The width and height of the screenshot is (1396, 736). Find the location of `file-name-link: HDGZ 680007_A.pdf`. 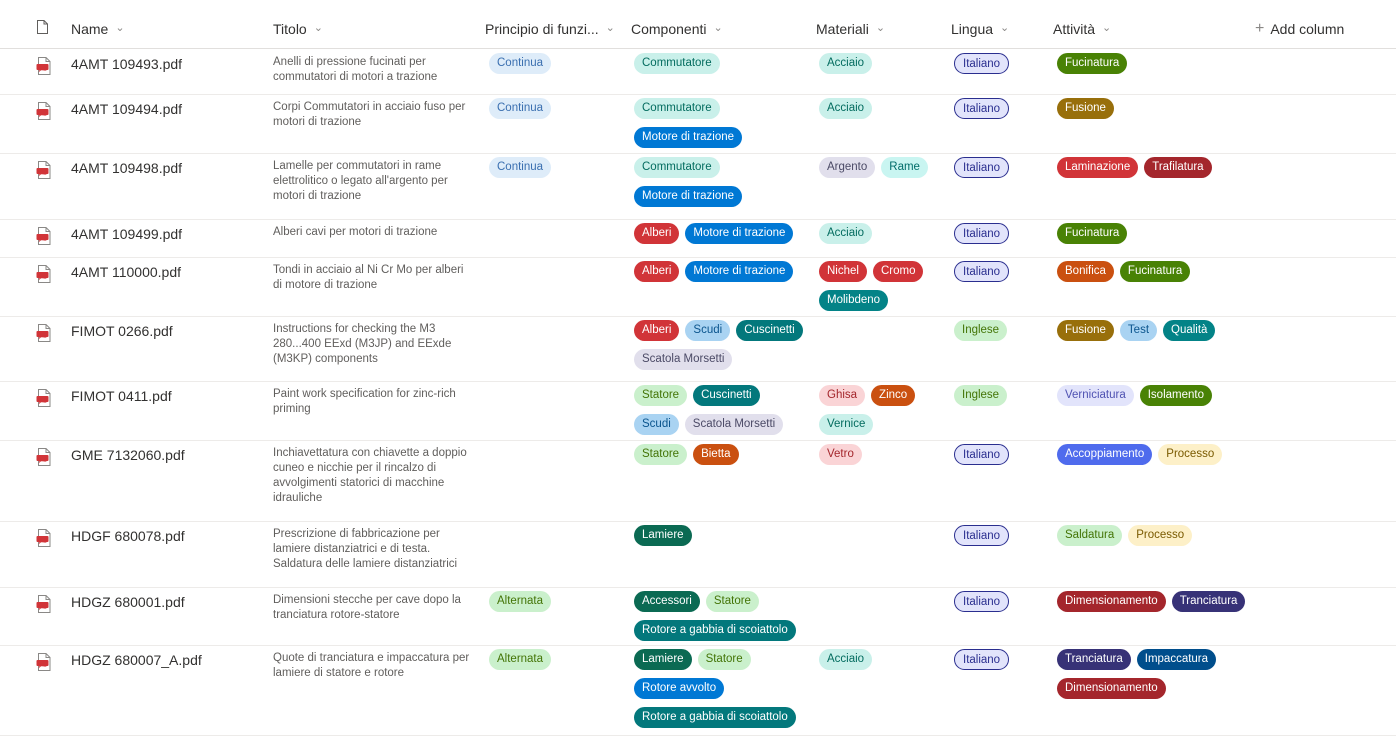

file-name-link: HDGZ 680007_A.pdf is located at coordinates (136, 660).